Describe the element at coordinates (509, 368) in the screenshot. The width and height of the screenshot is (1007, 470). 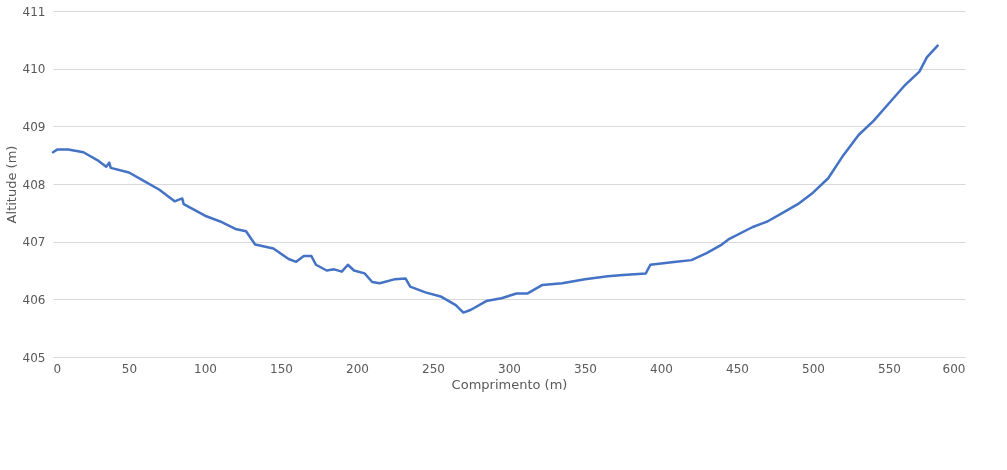
I see `x-tick-label: 300` at that location.